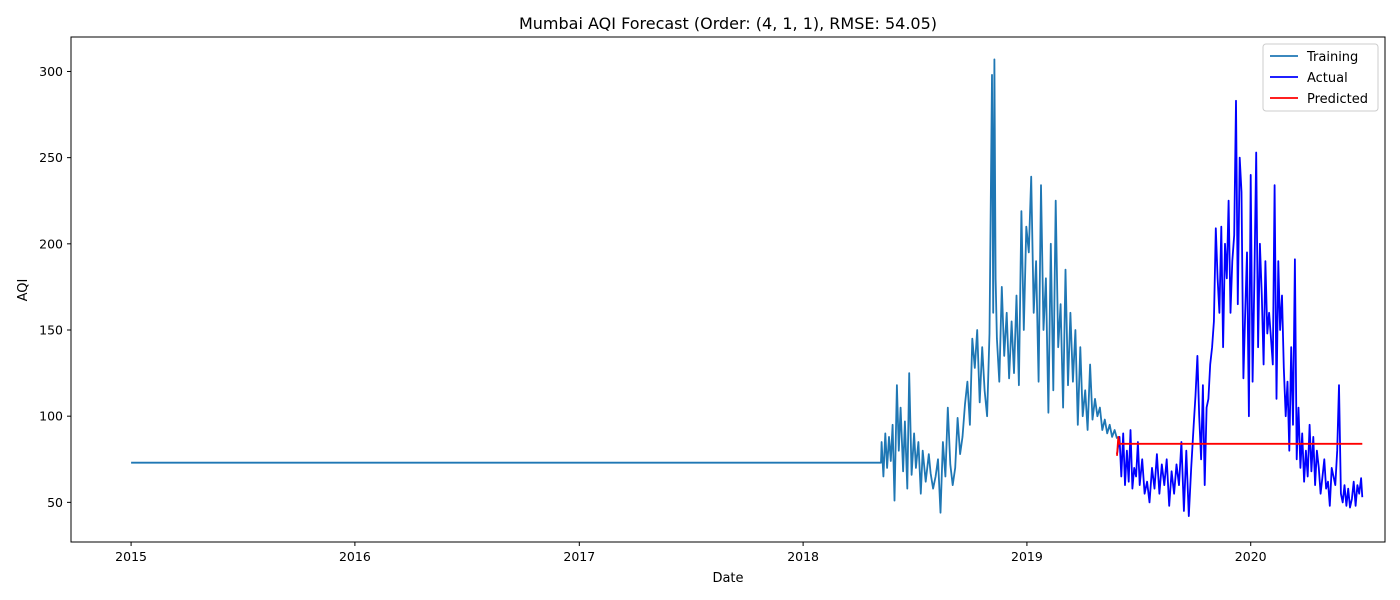 The image size is (1400, 600). Describe the element at coordinates (1239, 445) in the screenshot. I see `series-line-predicted` at that location.